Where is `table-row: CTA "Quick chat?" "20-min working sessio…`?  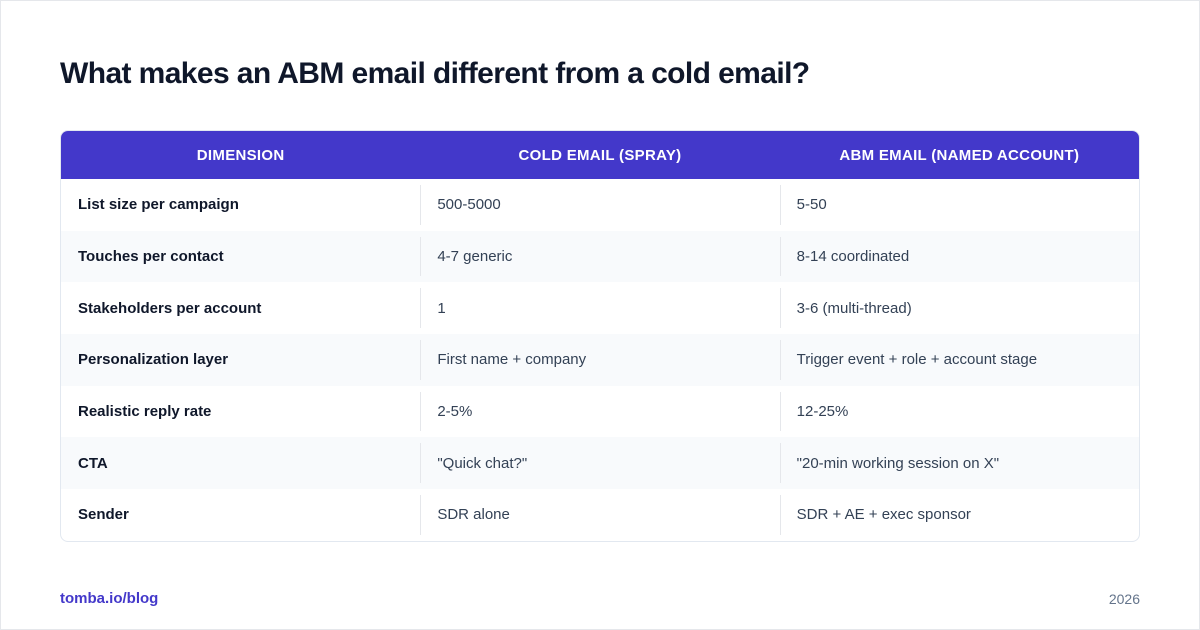 table-row: CTA "Quick chat?" "20-min working sessio… is located at coordinates (600, 463).